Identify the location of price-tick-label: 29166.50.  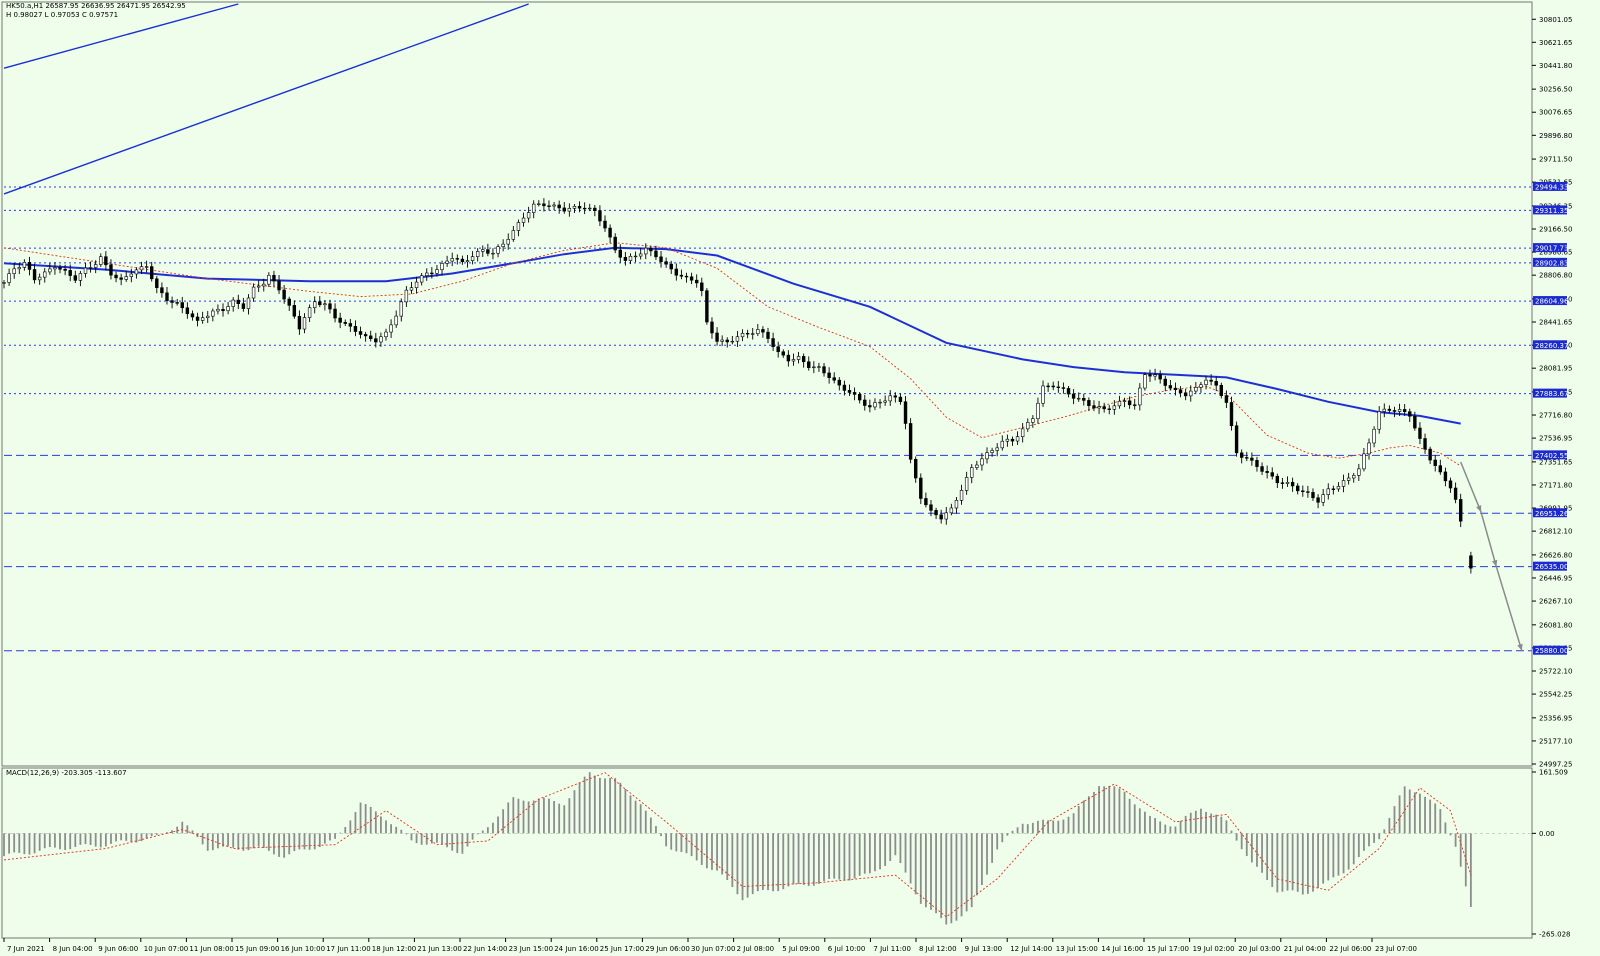
(1555, 230).